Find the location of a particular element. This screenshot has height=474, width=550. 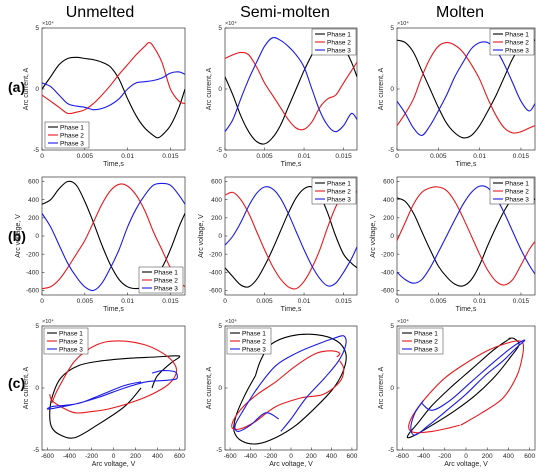

row-label-b: (b) is located at coordinates (17, 236).